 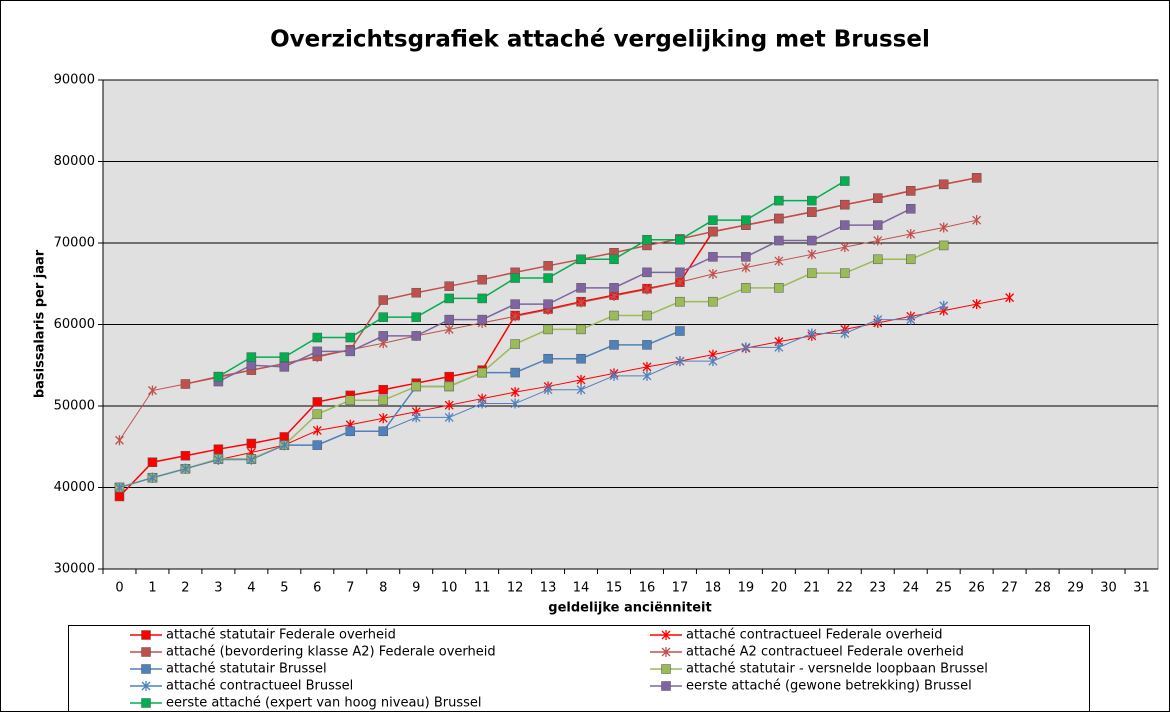 I want to click on x-tick-label: 12, so click(x=515, y=588).